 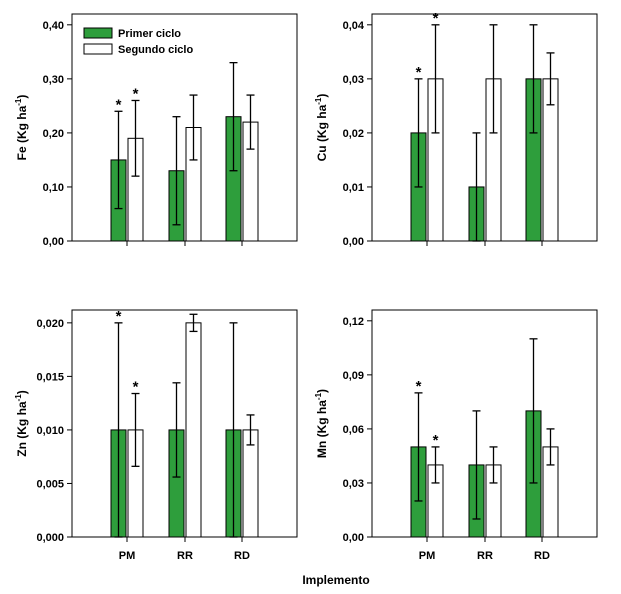 I want to click on legend-swatch-segundo, so click(x=98, y=49).